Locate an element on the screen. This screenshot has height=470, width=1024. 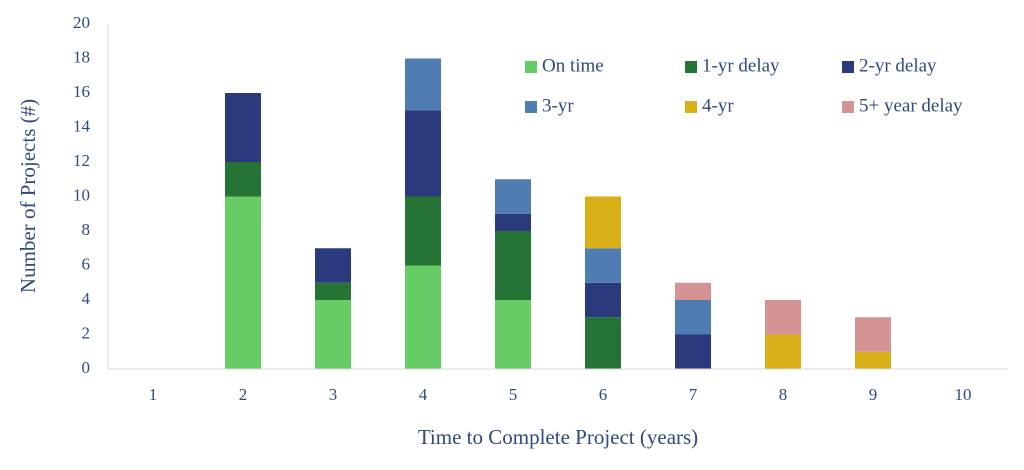
y-tick-label: 8 is located at coordinates (86, 229).